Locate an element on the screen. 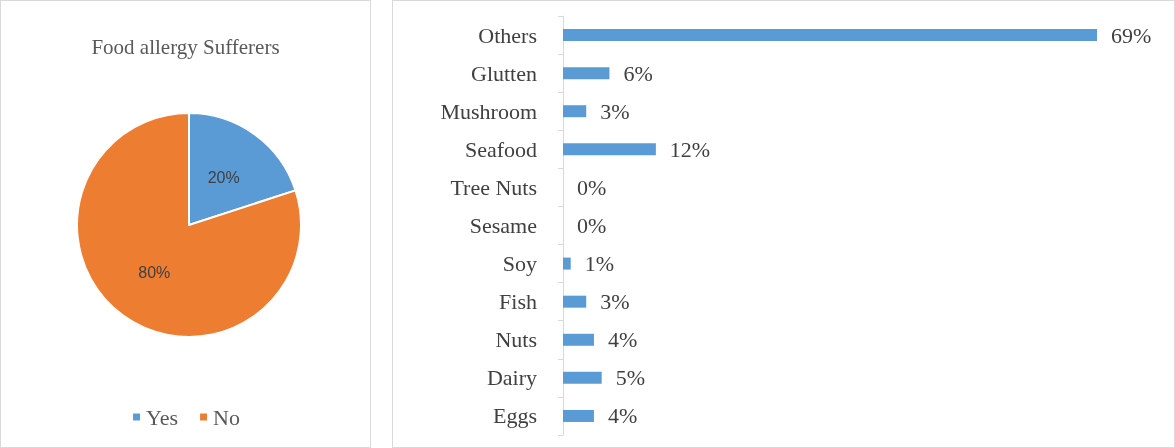 This screenshot has width=1175, height=448. y-tick-label: Sesame is located at coordinates (503, 225).